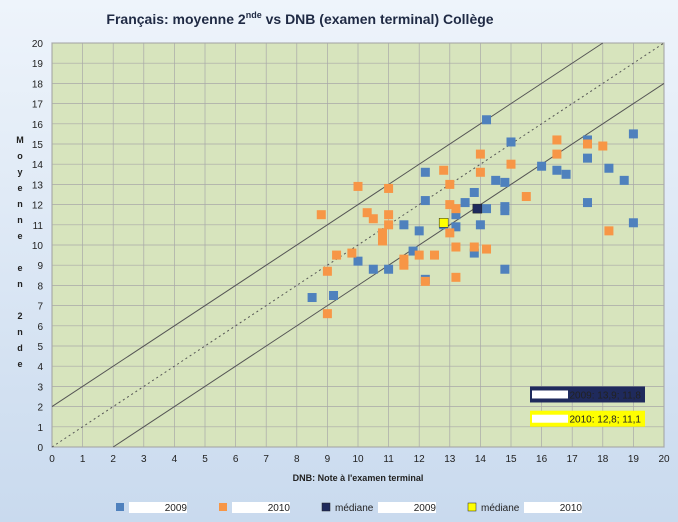  I want to click on y-tick-label: 5, so click(40, 347).